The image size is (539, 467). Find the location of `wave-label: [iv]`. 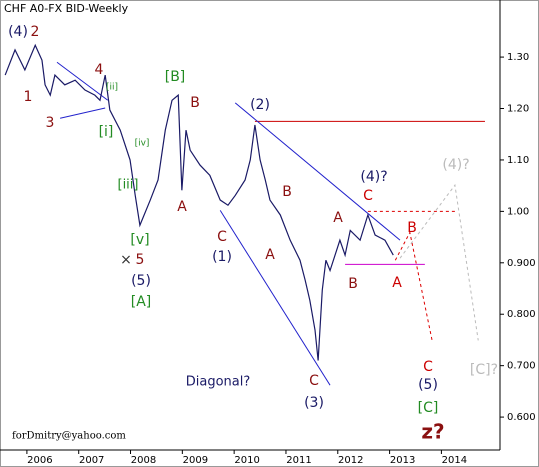

wave-label: [iv] is located at coordinates (142, 144).